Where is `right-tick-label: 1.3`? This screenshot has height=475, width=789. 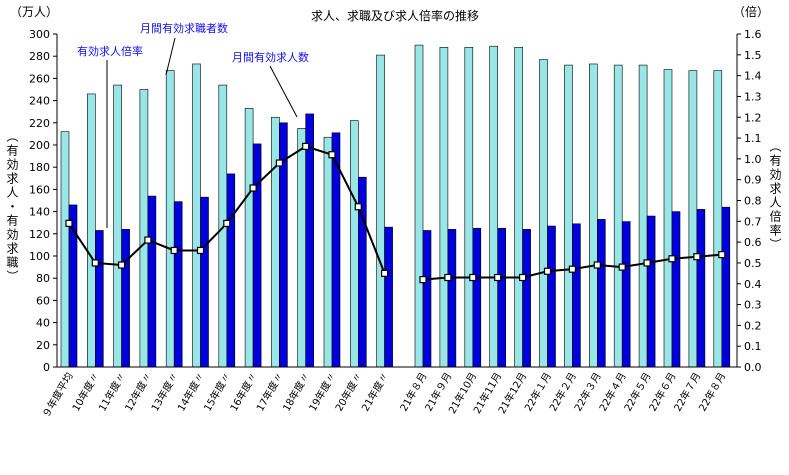
right-tick-label: 1.3 is located at coordinates (753, 96).